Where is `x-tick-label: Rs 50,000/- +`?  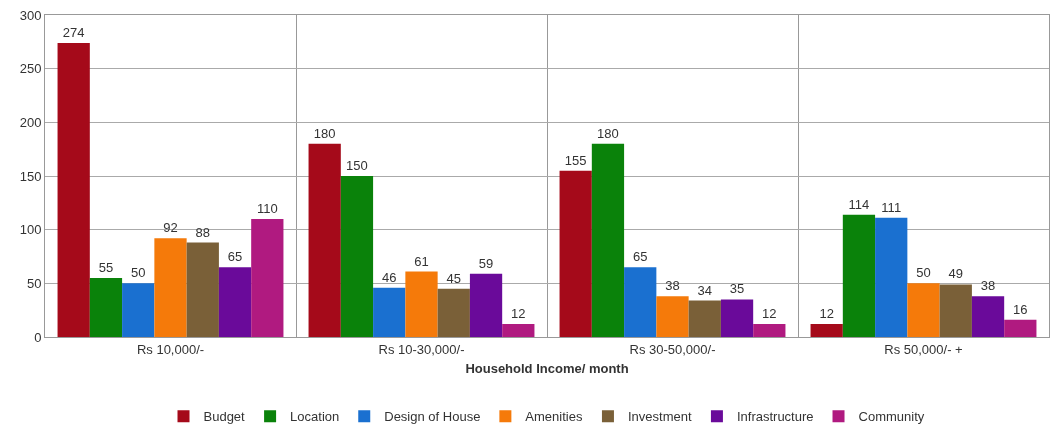 x-tick-label: Rs 50,000/- + is located at coordinates (923, 349).